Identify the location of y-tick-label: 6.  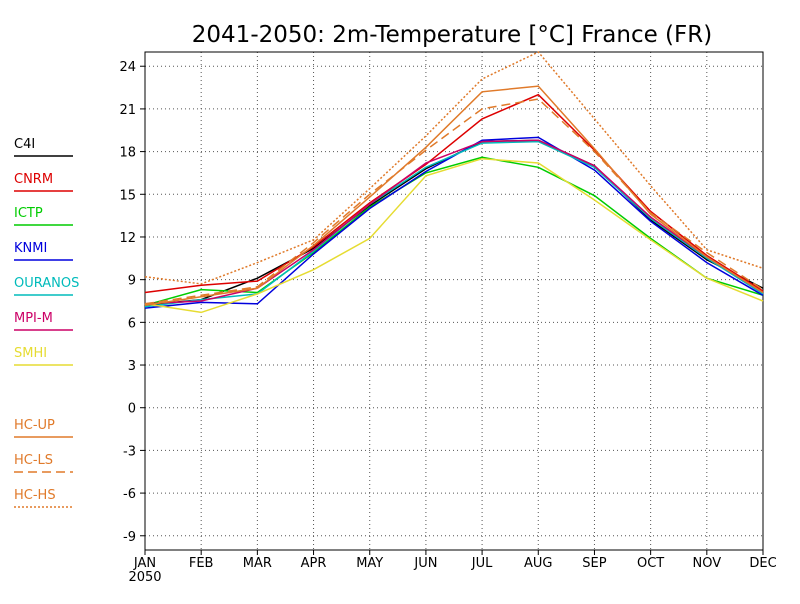
(132, 323).